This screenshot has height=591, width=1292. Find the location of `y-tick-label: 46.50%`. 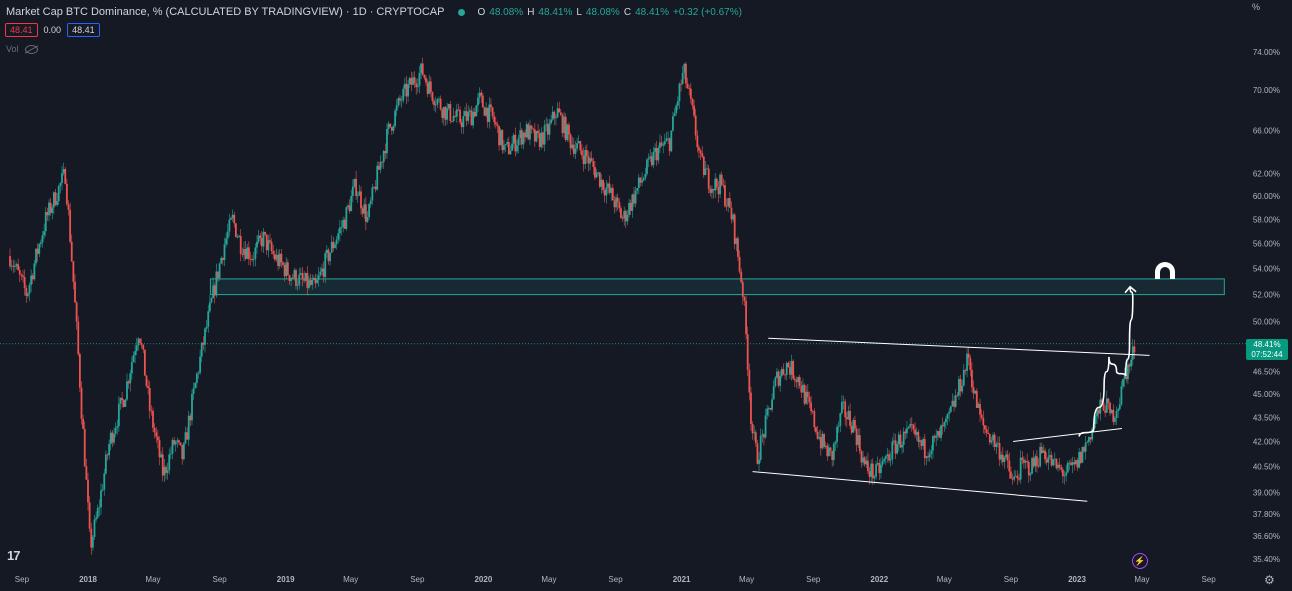

y-tick-label: 46.50% is located at coordinates (1266, 371).